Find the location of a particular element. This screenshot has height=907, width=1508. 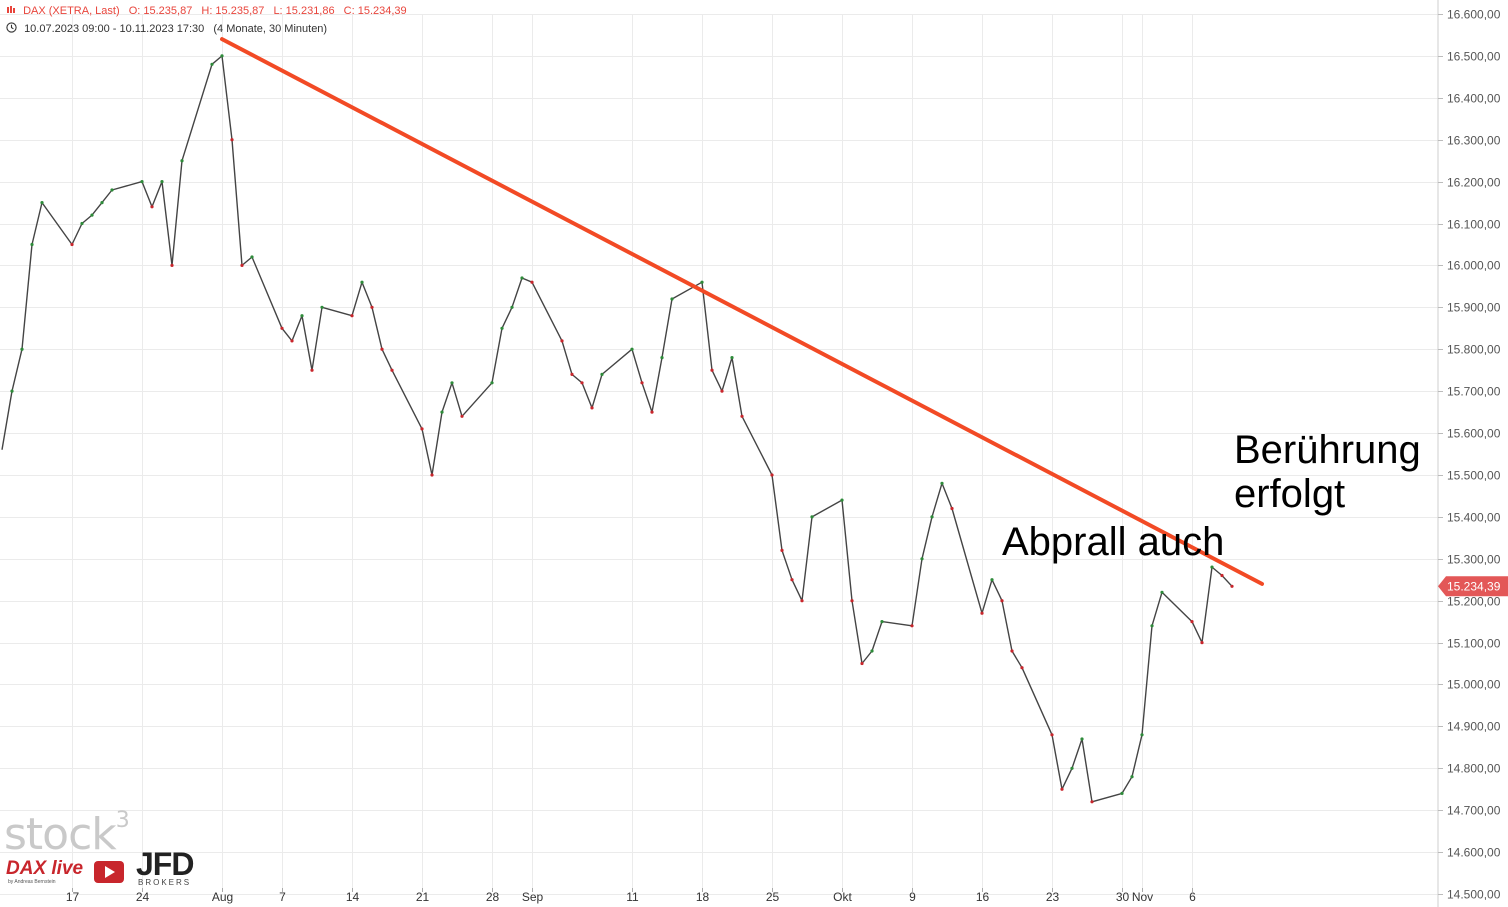

x-tick-label: Nov is located at coordinates (1142, 897).